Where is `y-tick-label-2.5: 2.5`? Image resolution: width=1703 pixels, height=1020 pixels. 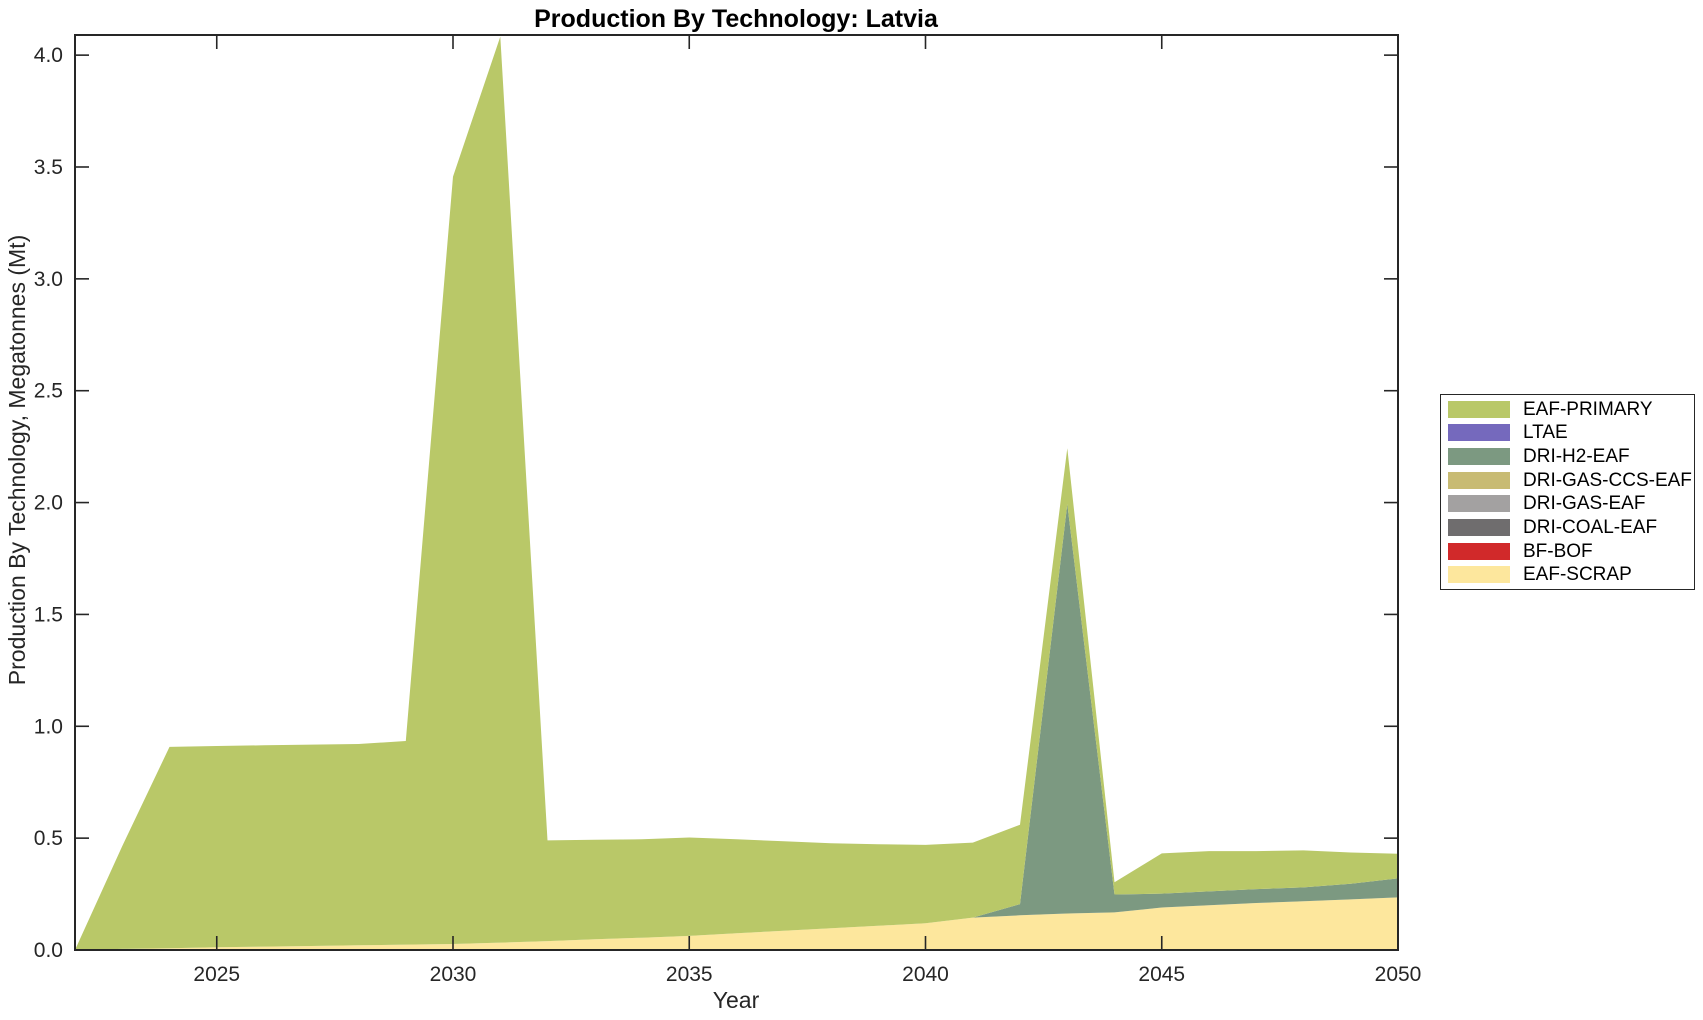
y-tick-label-2.5: 2.5 is located at coordinates (48, 391).